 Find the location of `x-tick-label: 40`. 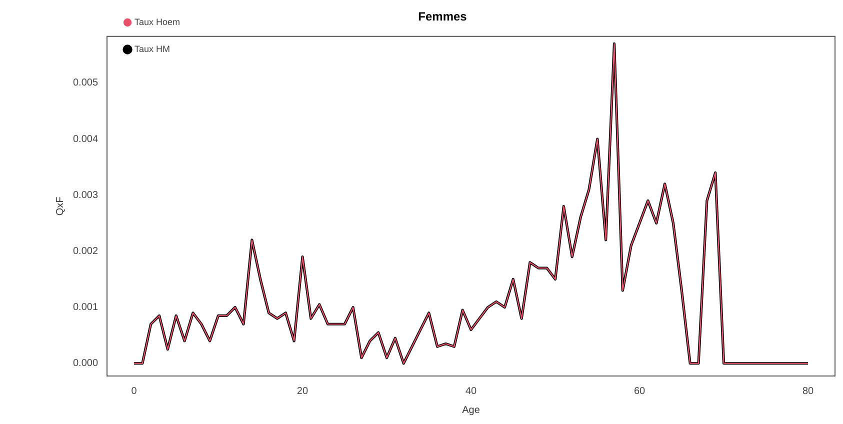

x-tick-label: 40 is located at coordinates (471, 391).